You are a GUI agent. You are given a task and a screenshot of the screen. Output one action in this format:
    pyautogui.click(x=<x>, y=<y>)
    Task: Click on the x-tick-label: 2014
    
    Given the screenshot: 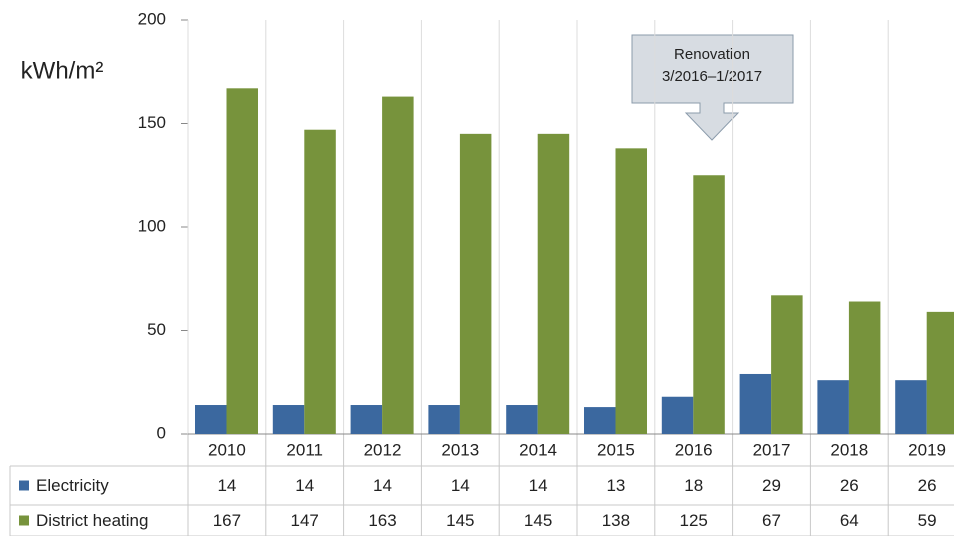 What is the action you would take?
    pyautogui.click(x=538, y=449)
    